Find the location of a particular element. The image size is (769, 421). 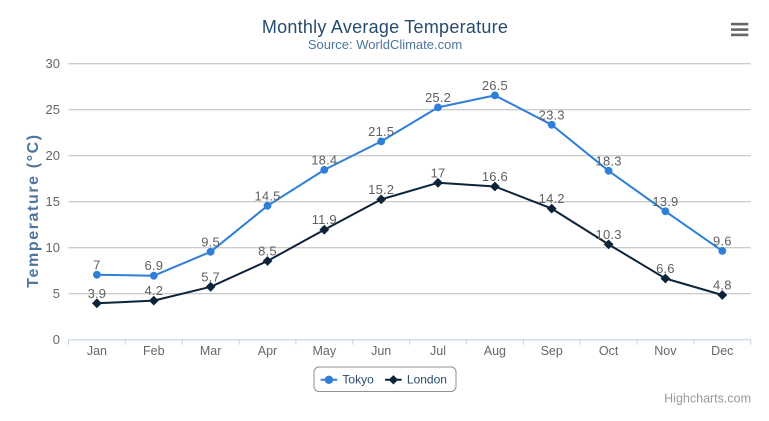

svg-text: 18.4 is located at coordinates (324, 159).